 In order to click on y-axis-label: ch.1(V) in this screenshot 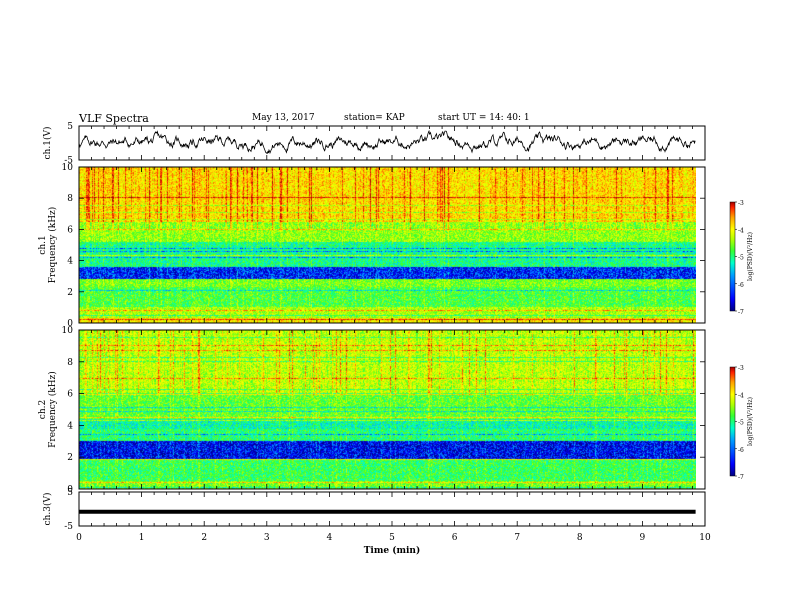, I will do `click(47, 143)`.